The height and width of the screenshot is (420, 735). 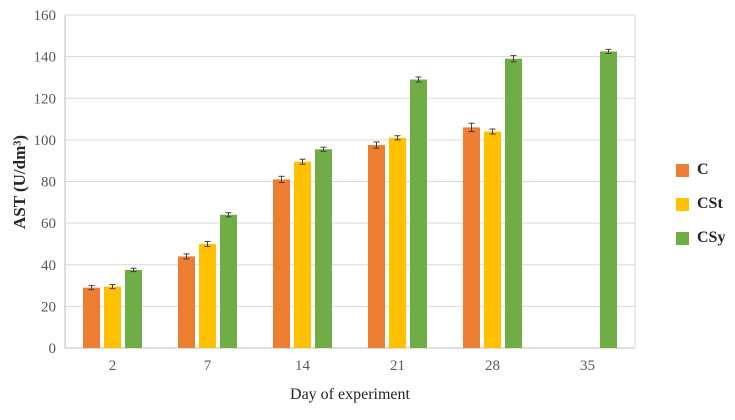 What do you see at coordinates (48, 266) in the screenshot?
I see `y-tick-label: 40` at bounding box center [48, 266].